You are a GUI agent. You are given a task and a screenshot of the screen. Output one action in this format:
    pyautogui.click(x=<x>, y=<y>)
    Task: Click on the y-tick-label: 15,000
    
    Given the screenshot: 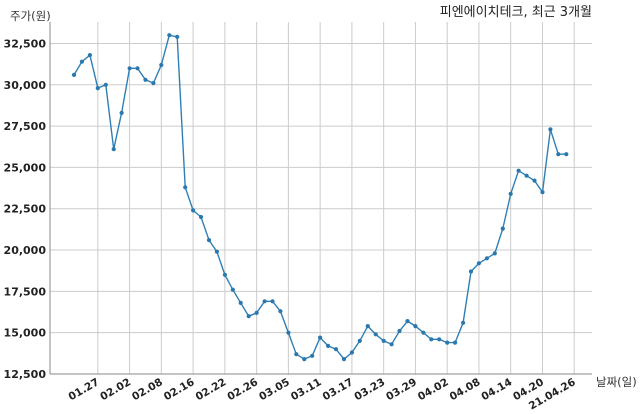 What is the action you would take?
    pyautogui.click(x=25, y=333)
    